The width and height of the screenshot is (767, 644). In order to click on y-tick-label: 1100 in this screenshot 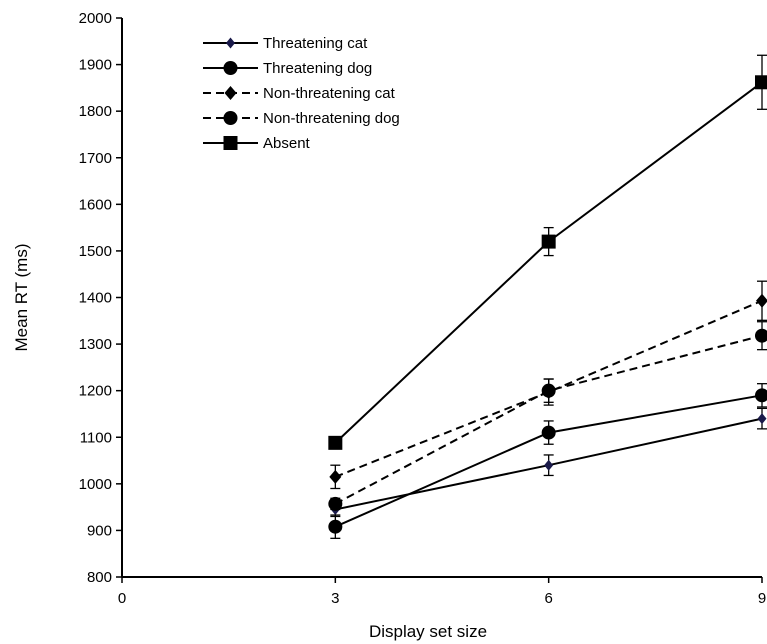, I will do `click(96, 437)`.